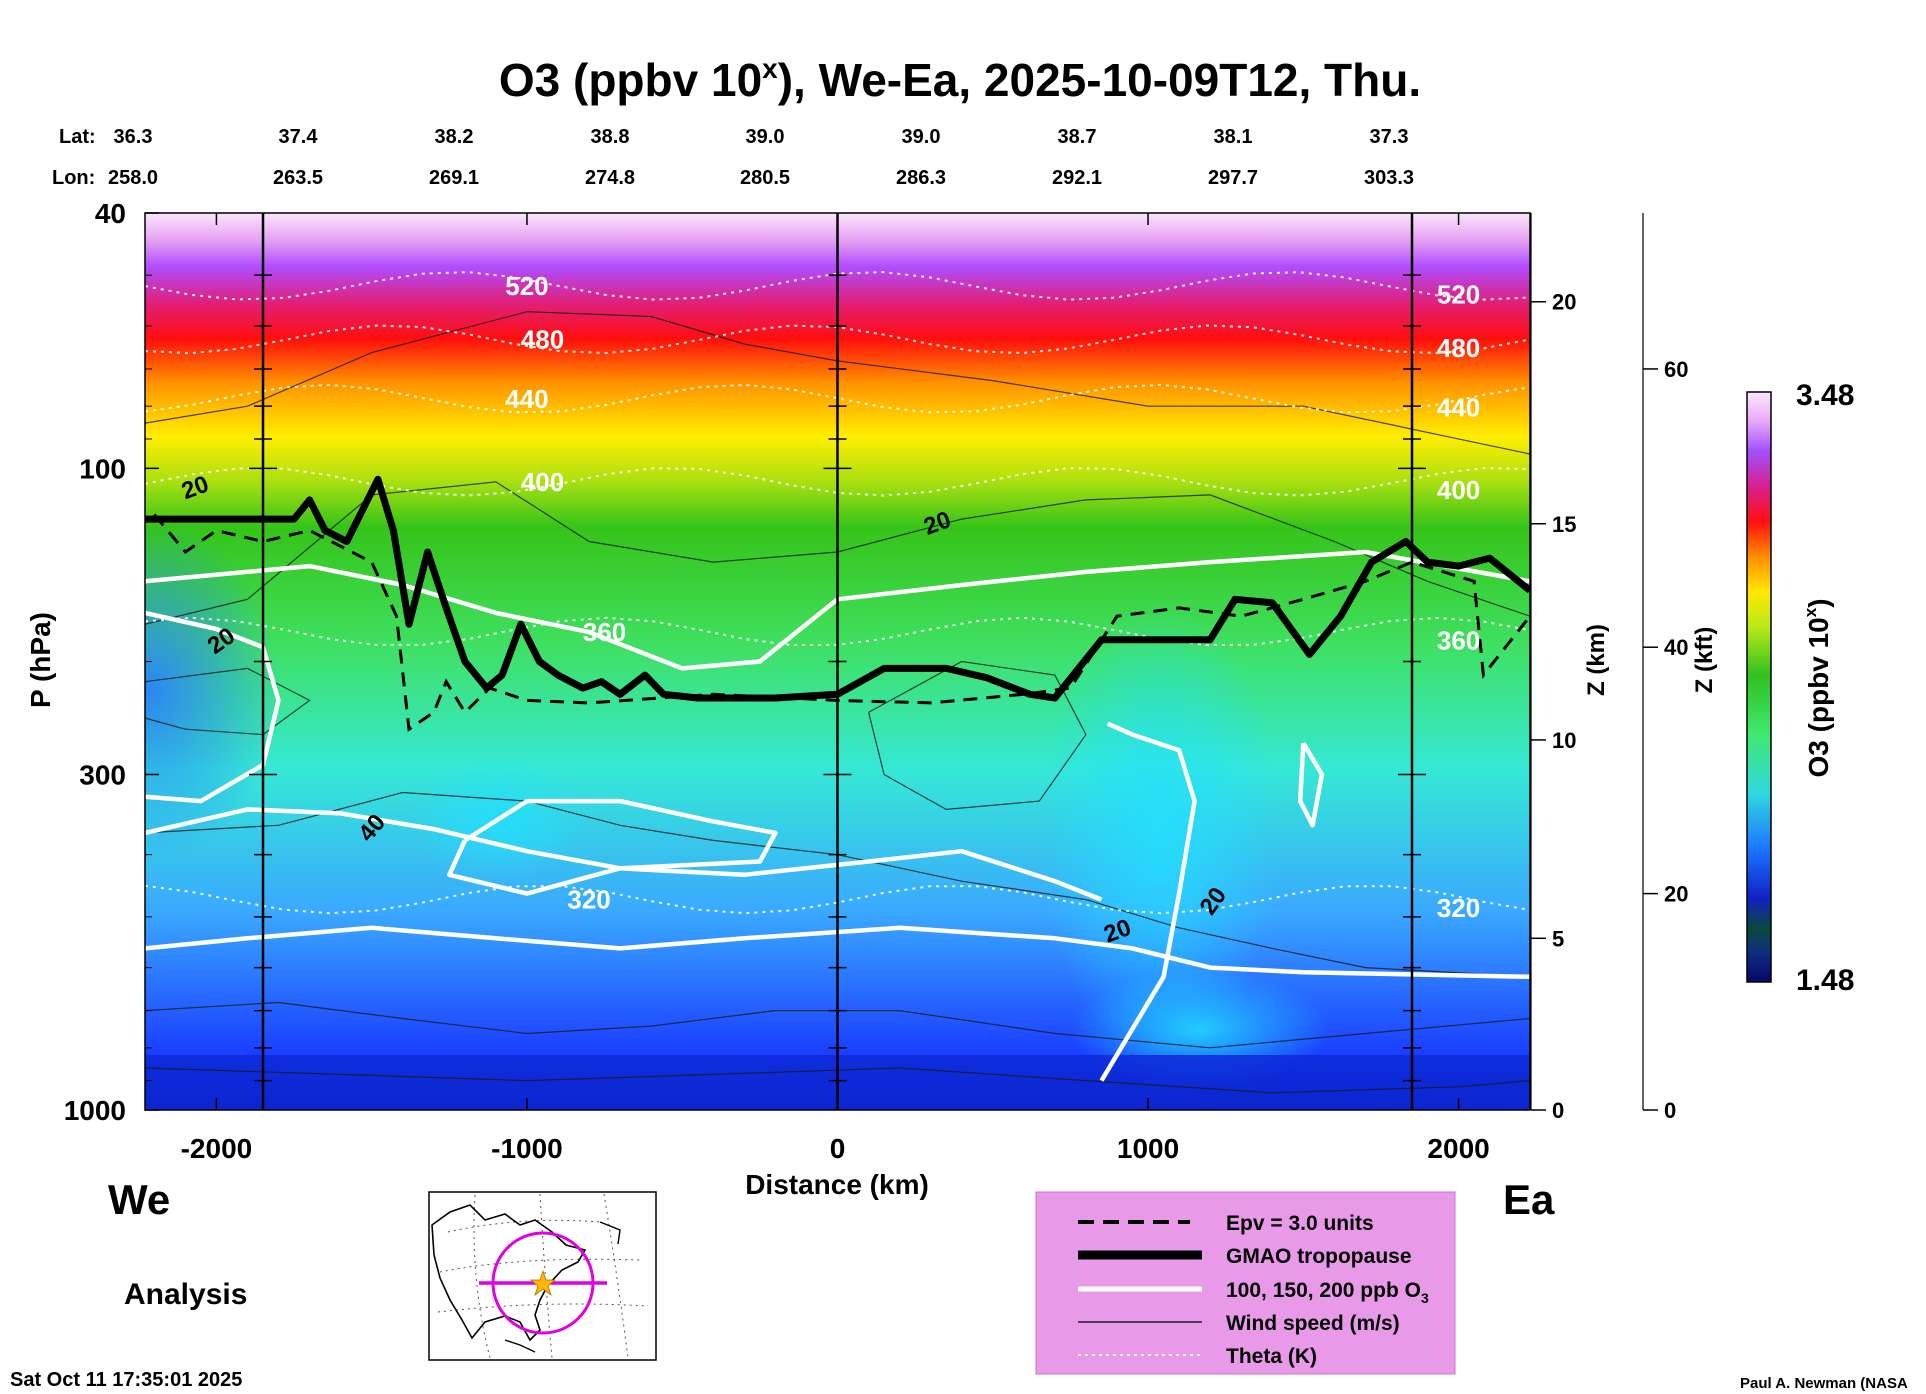 This screenshot has width=1926, height=1394. What do you see at coordinates (1825, 395) in the screenshot?
I see `colorbar-max-label: 3.48` at bounding box center [1825, 395].